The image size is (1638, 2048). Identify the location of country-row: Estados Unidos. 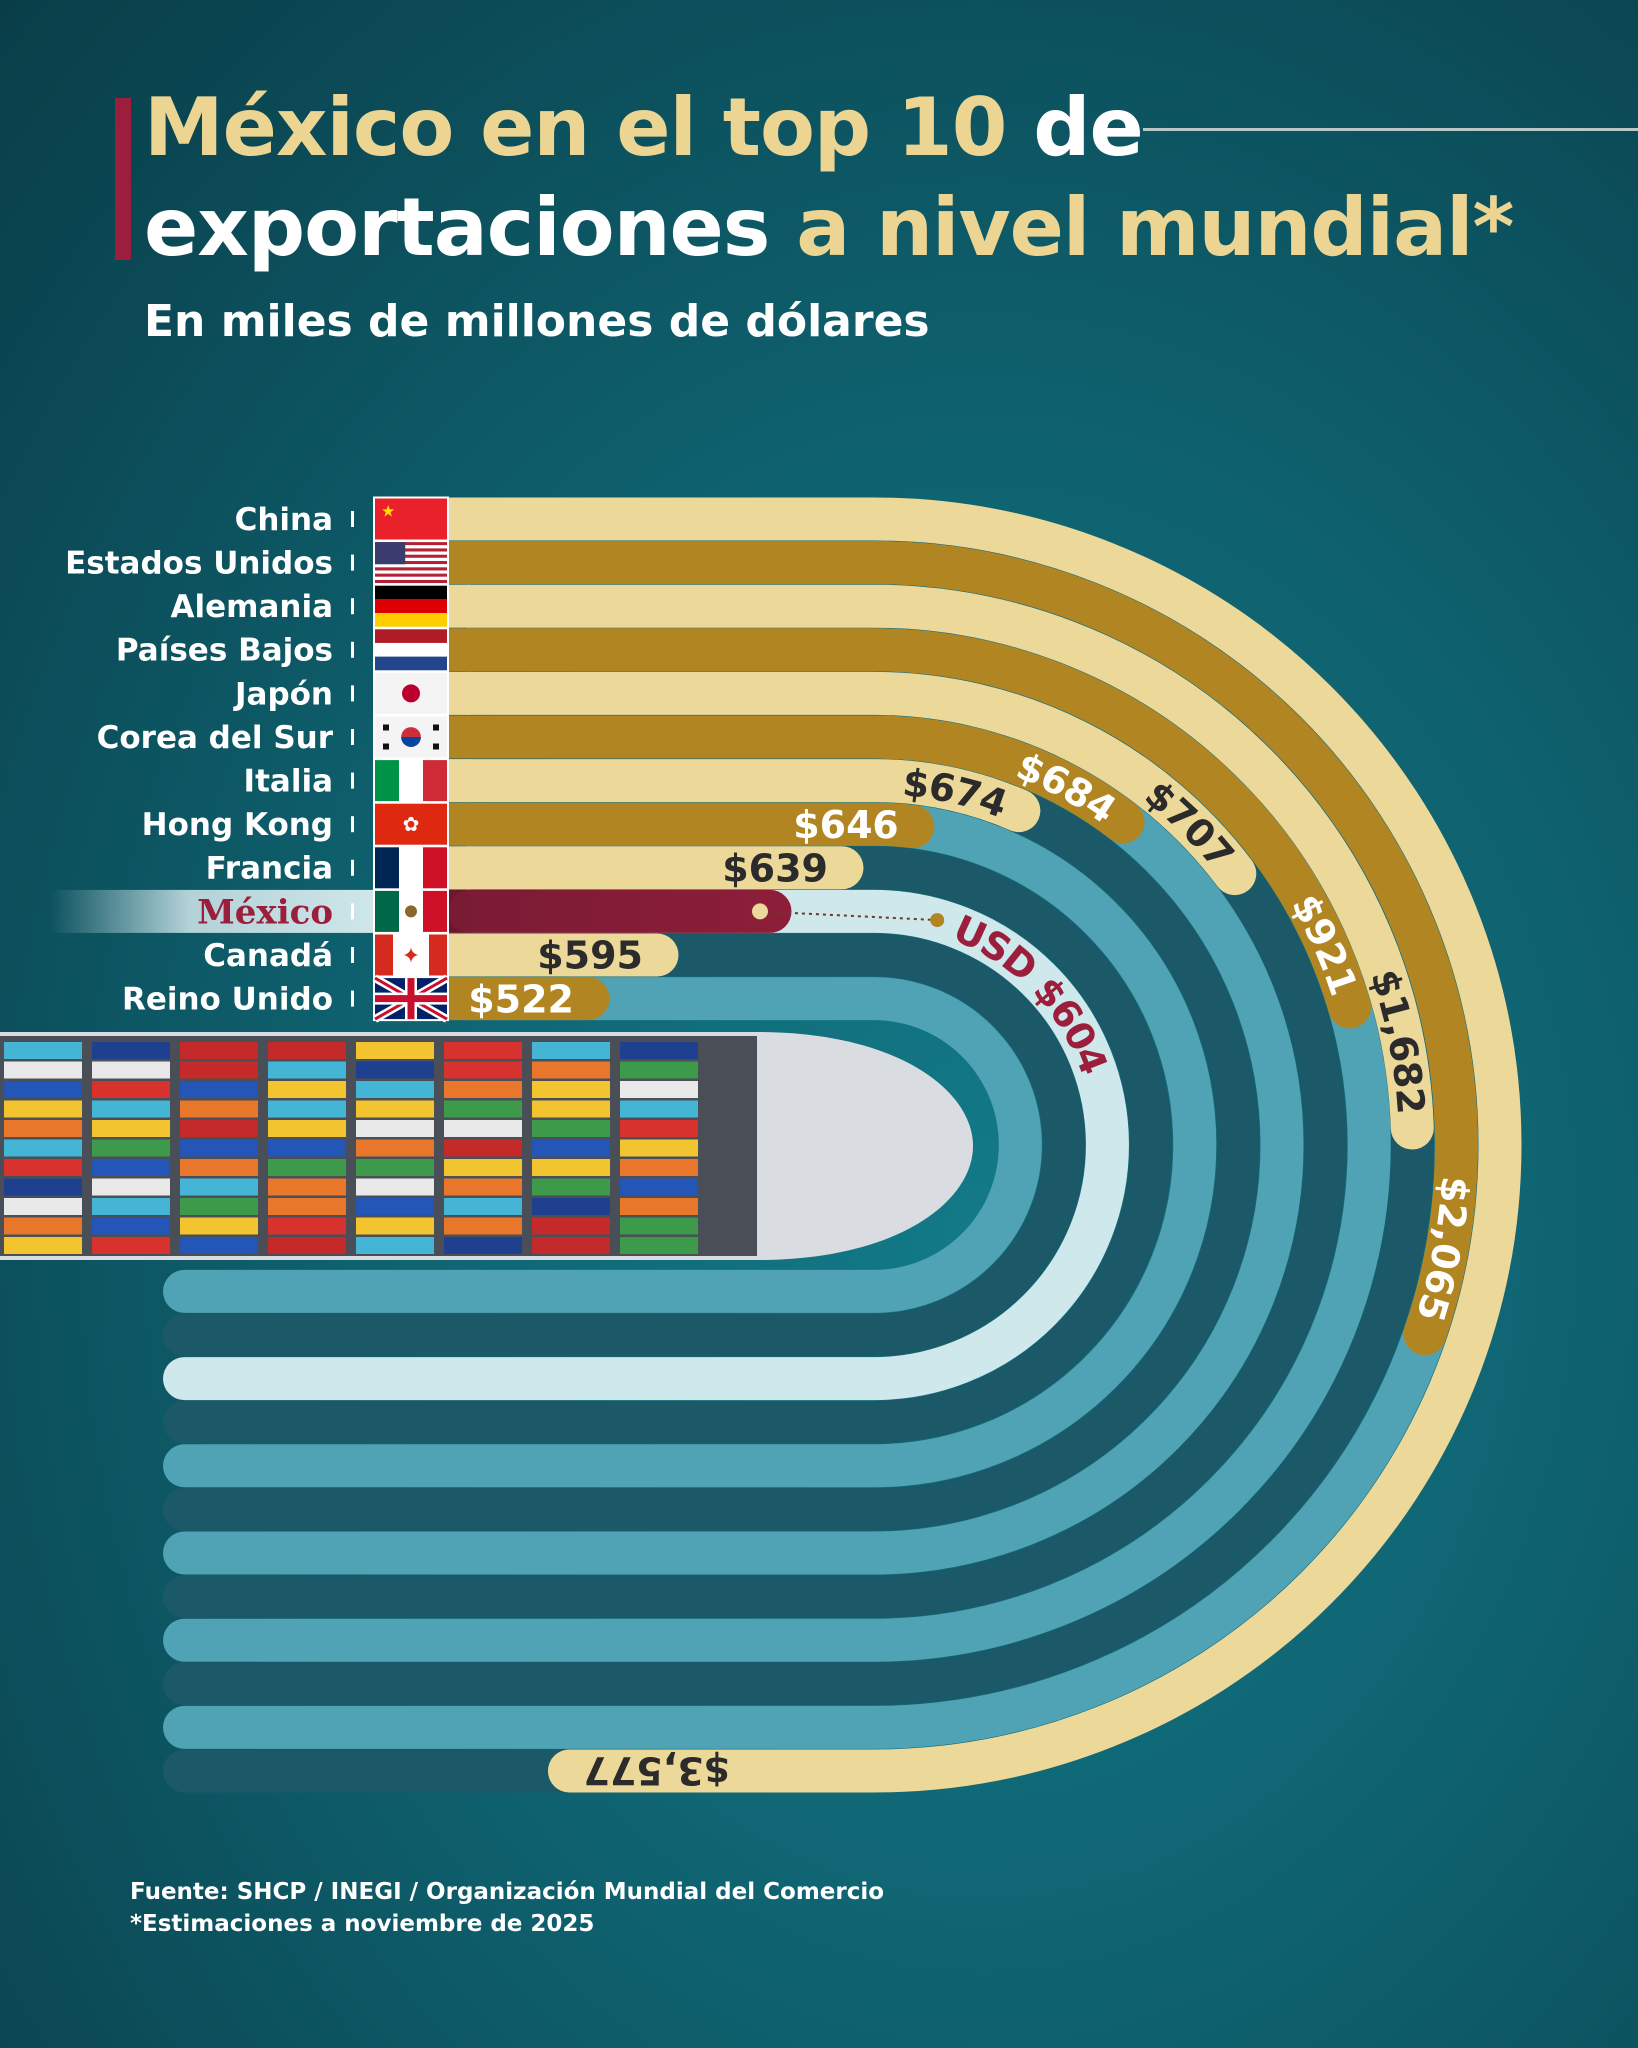
(257, 563).